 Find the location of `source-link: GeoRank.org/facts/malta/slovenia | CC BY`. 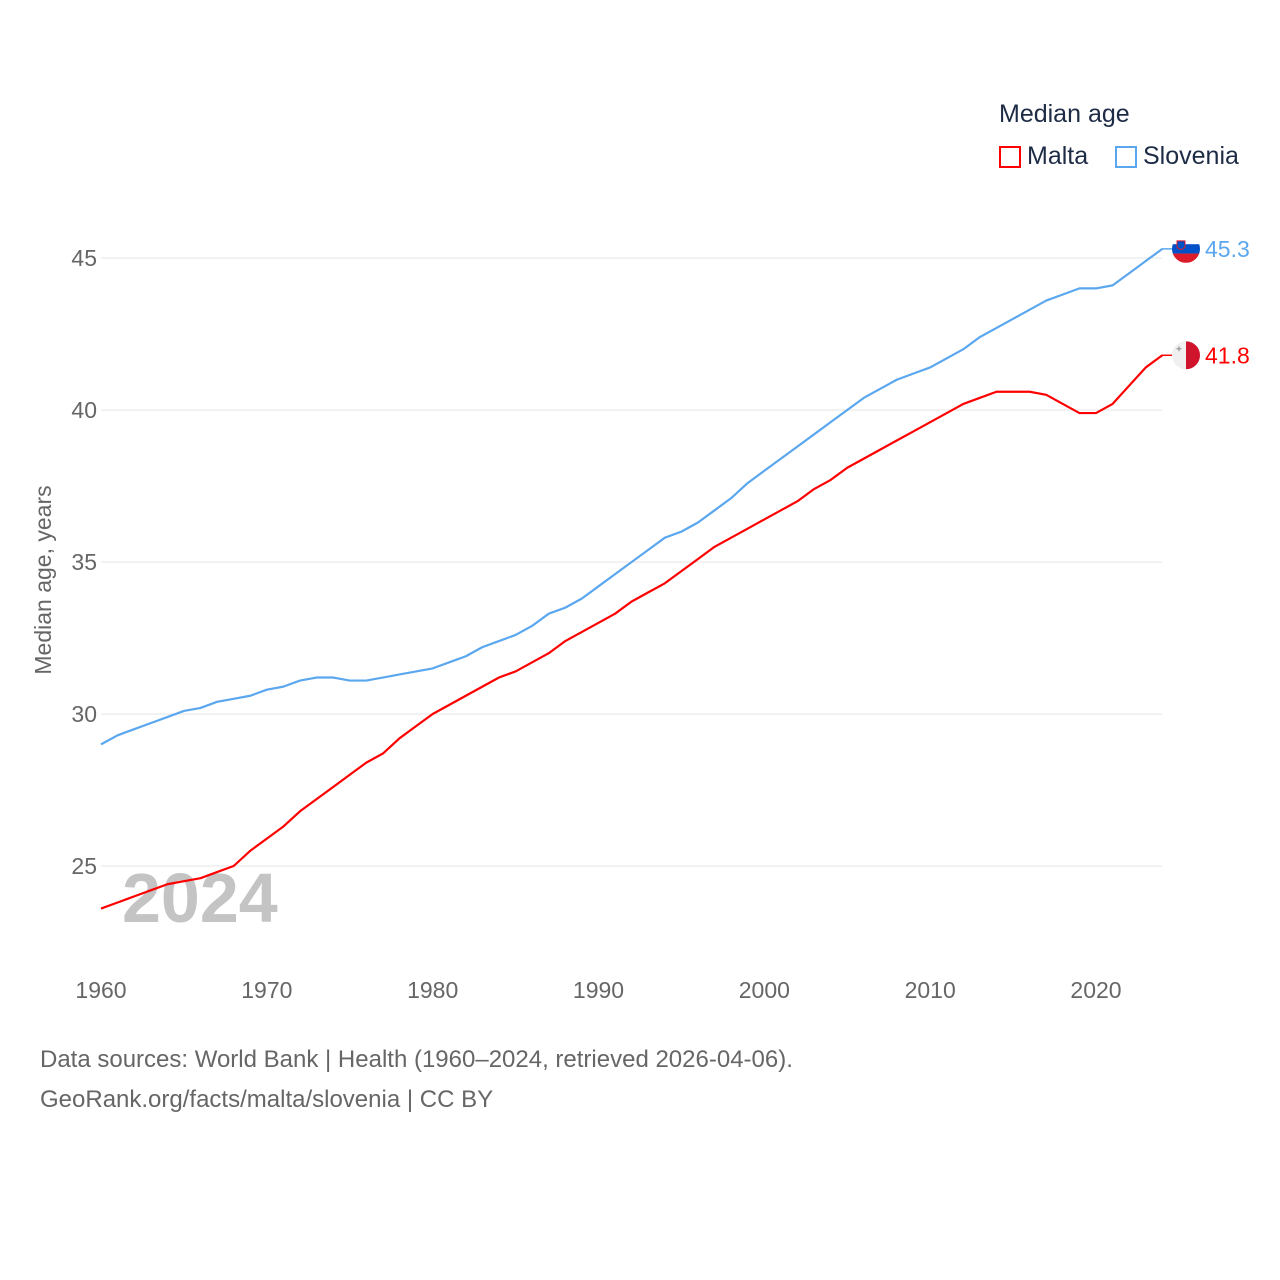

source-link: GeoRank.org/facts/malta/slovenia | CC BY is located at coordinates (267, 1099).